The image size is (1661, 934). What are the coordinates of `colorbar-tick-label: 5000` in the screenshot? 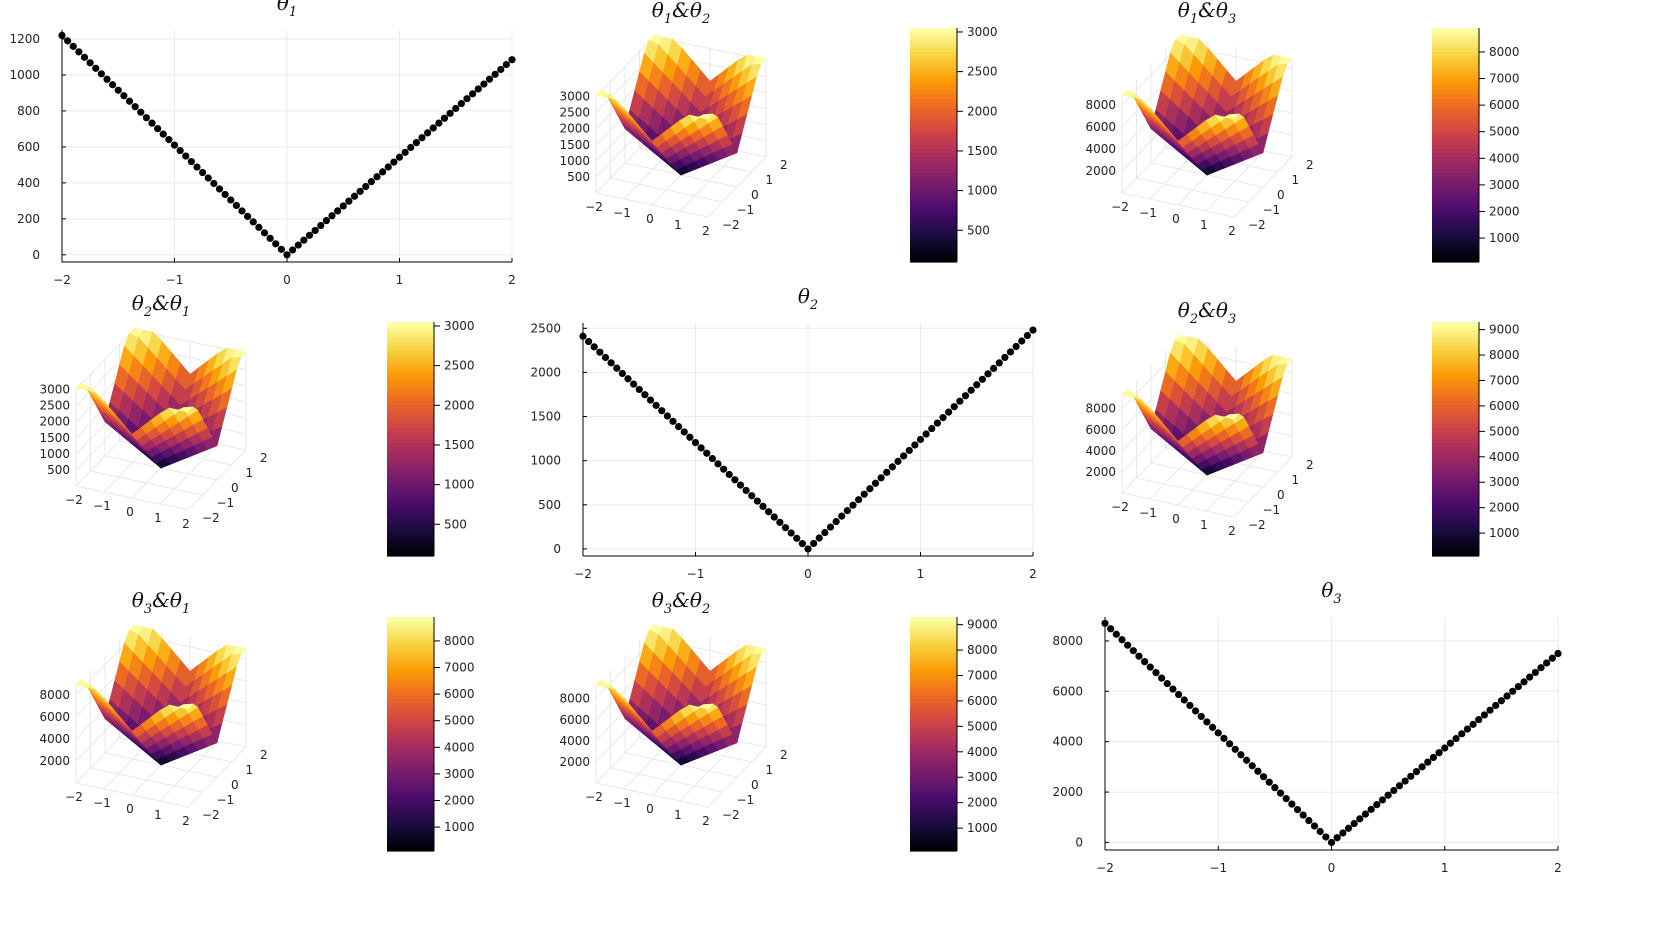 It's located at (982, 726).